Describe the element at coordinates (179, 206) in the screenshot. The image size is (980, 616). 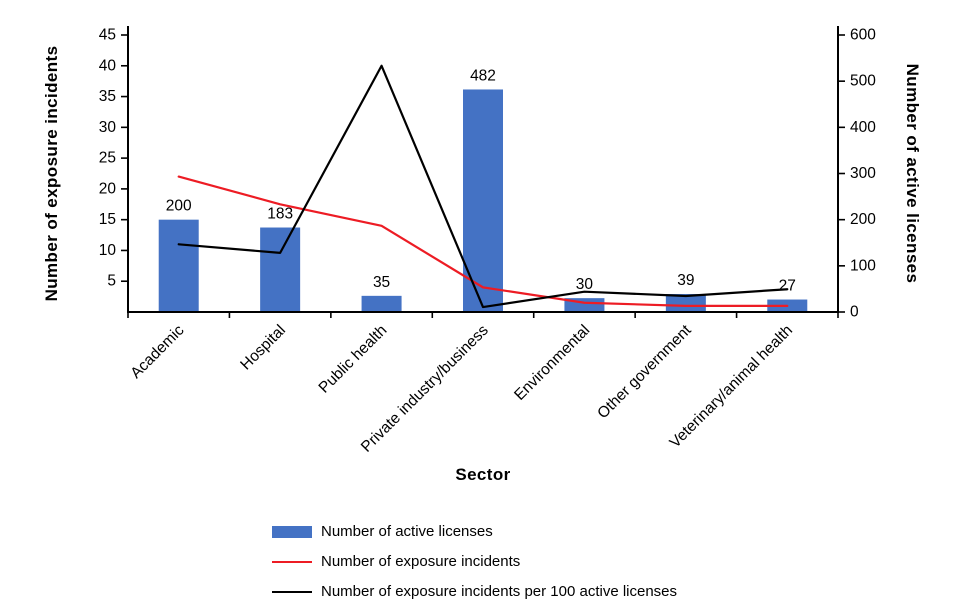
I see `bar-value-label-academic: 200` at that location.